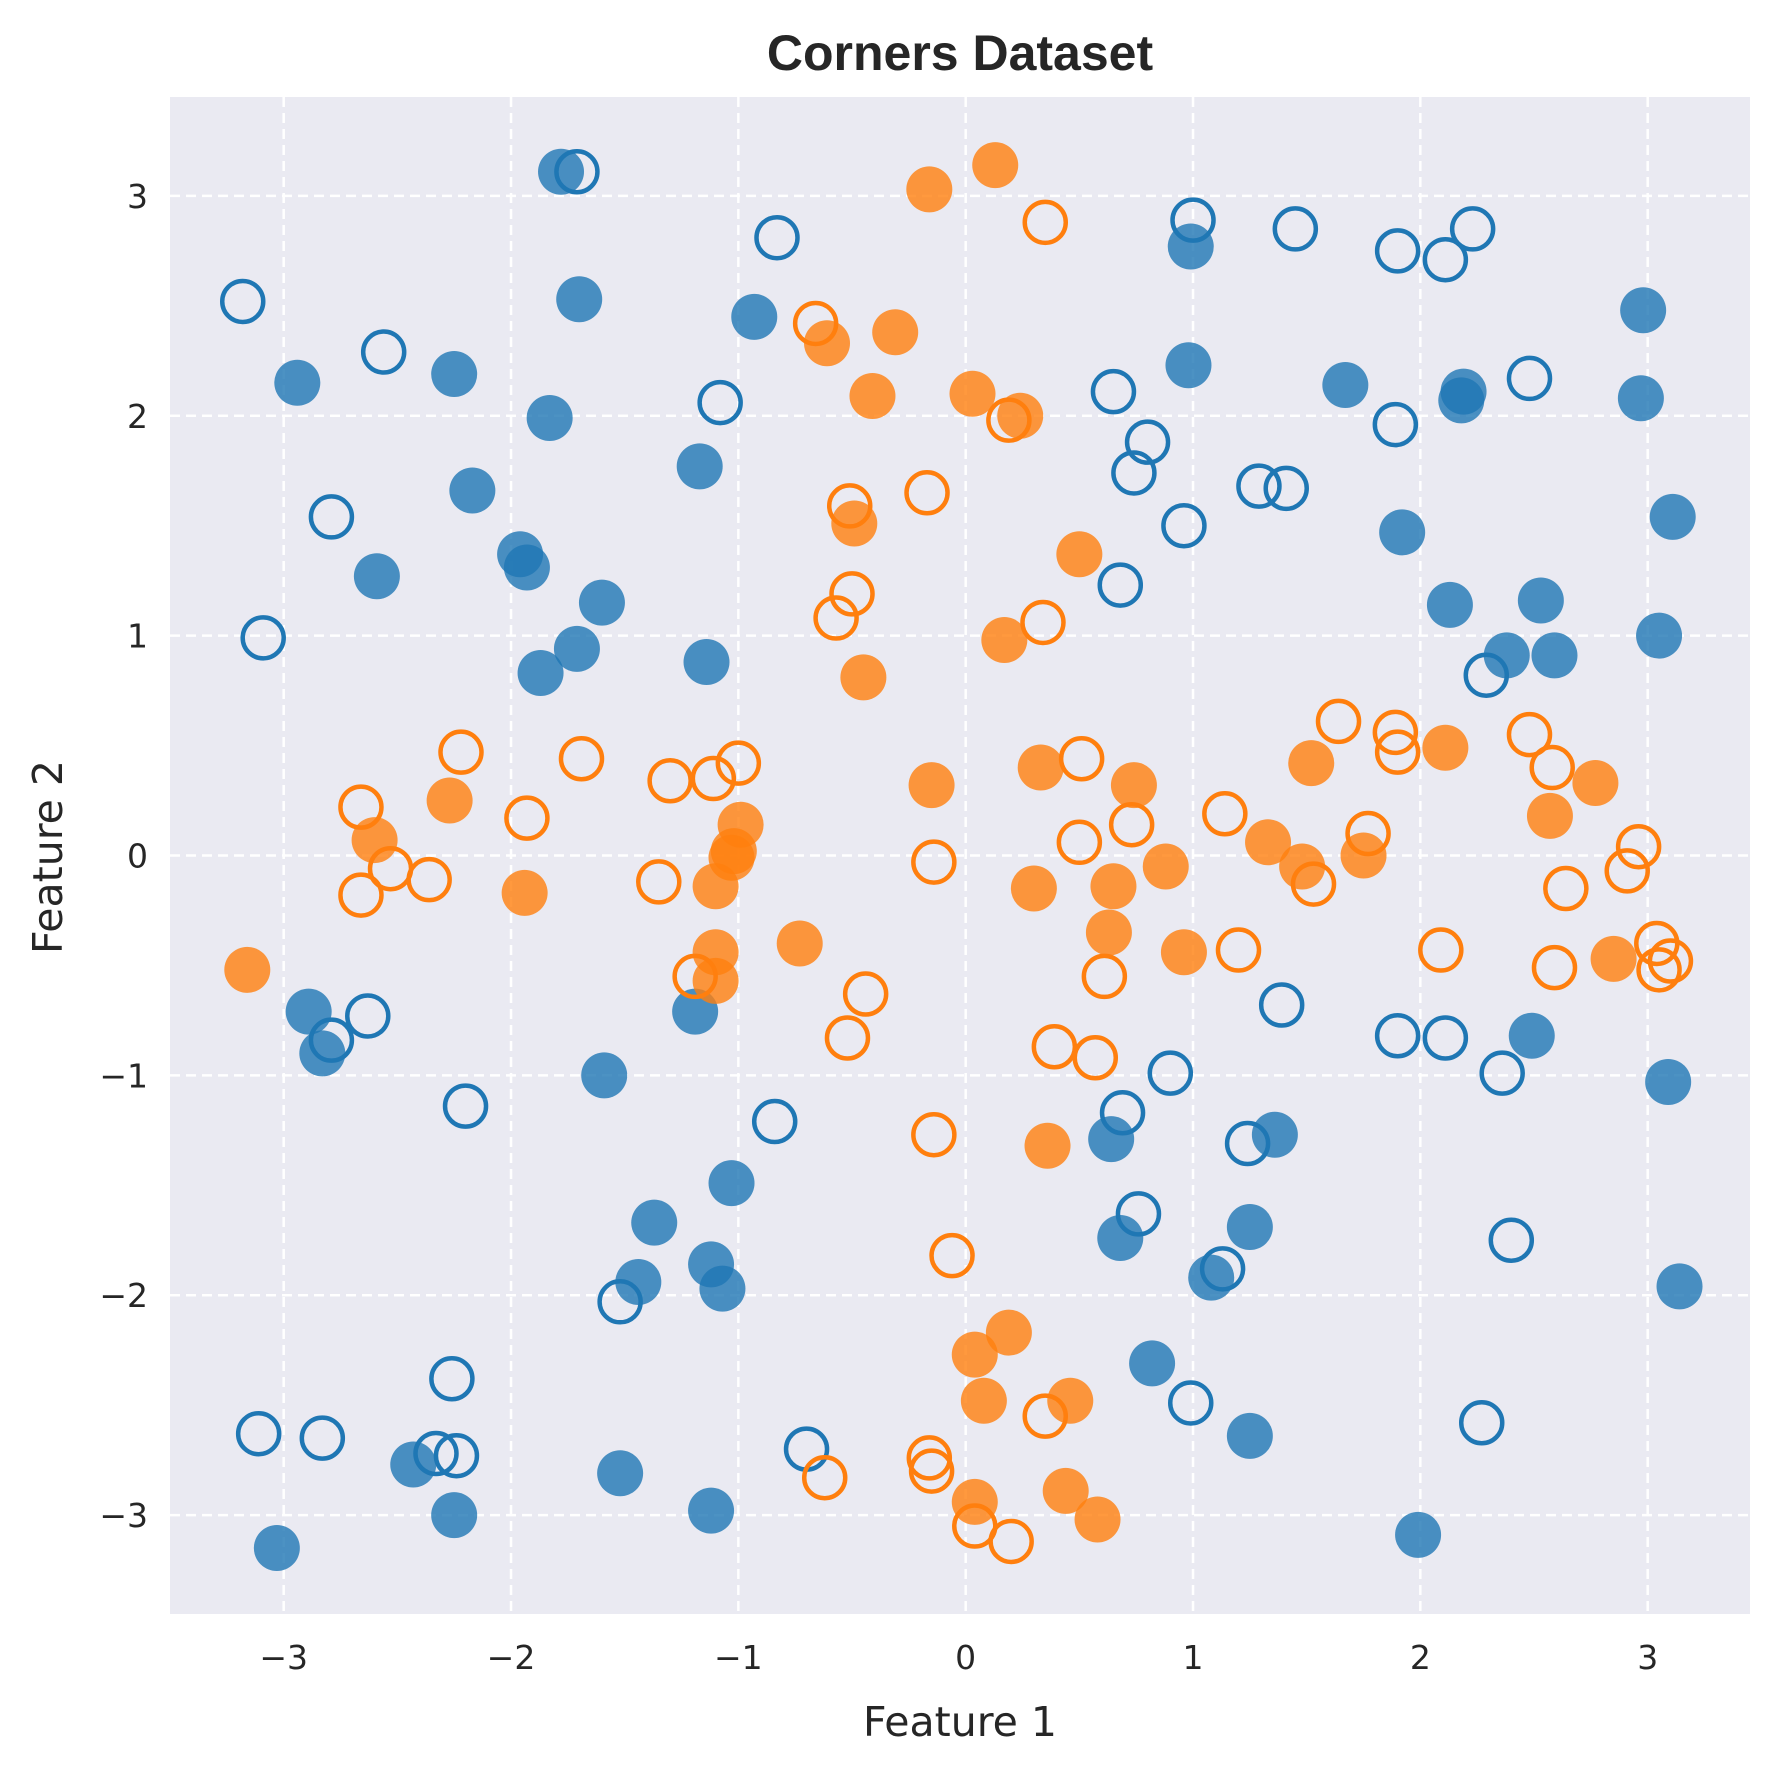  What do you see at coordinates (123, 1515) in the screenshot?
I see `y-tick-label: −3` at bounding box center [123, 1515].